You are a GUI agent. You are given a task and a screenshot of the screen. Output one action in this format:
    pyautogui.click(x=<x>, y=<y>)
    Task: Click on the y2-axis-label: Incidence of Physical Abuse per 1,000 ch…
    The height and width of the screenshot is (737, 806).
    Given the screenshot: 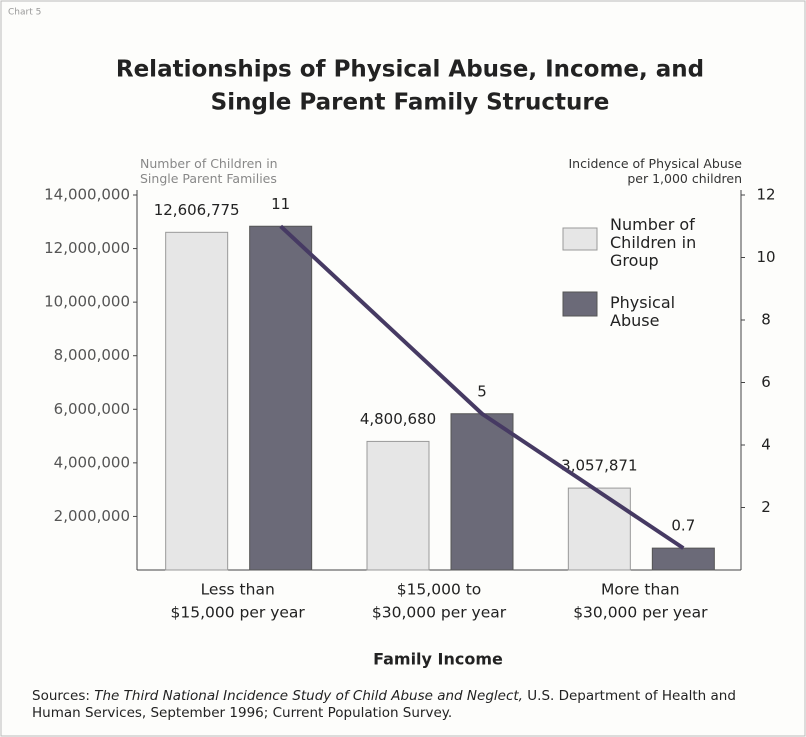 What is the action you would take?
    pyautogui.click(x=655, y=171)
    